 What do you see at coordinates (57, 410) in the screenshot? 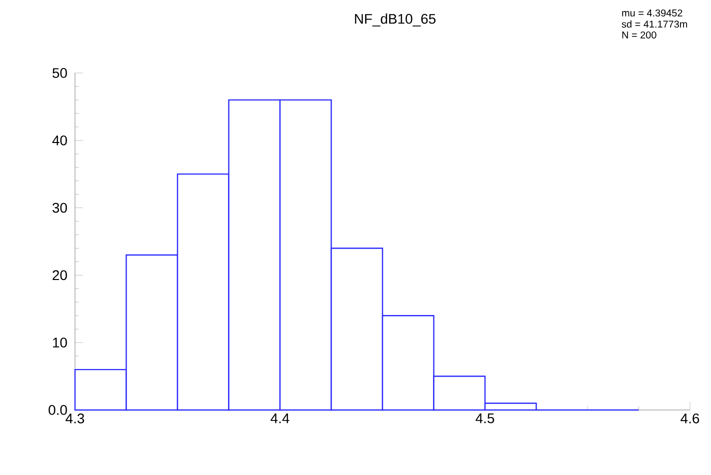
I see `y-tick-label: 0.0` at bounding box center [57, 410].